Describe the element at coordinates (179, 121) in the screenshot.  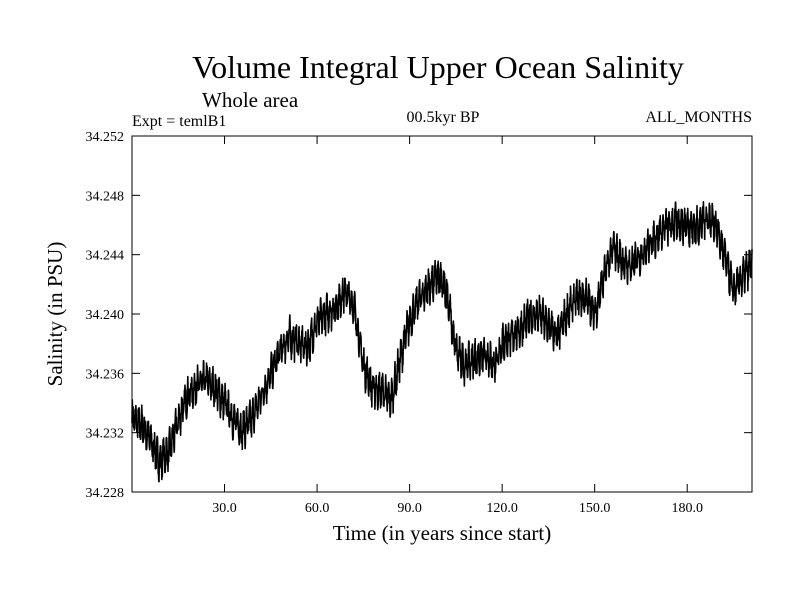
I see `experiment-label: Expt = temlB1` at that location.